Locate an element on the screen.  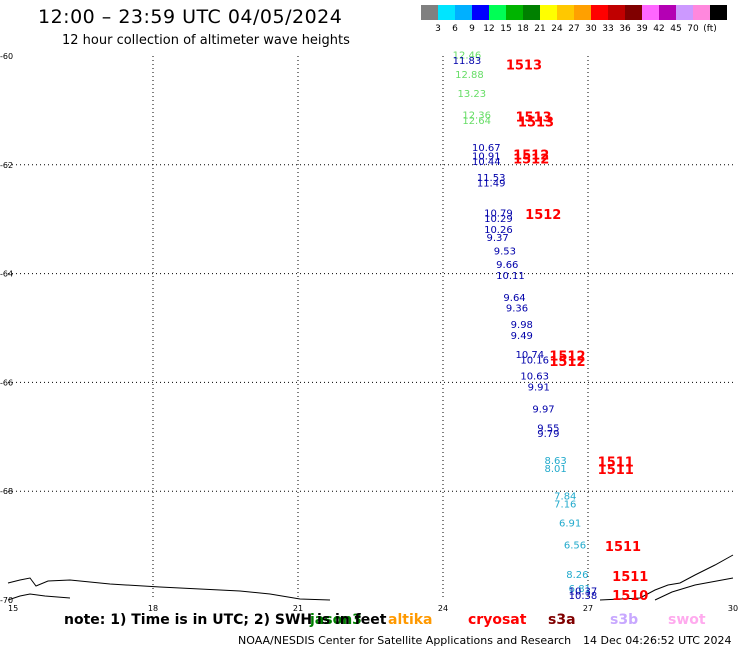
coastline-left is located at coordinates (169, 589).